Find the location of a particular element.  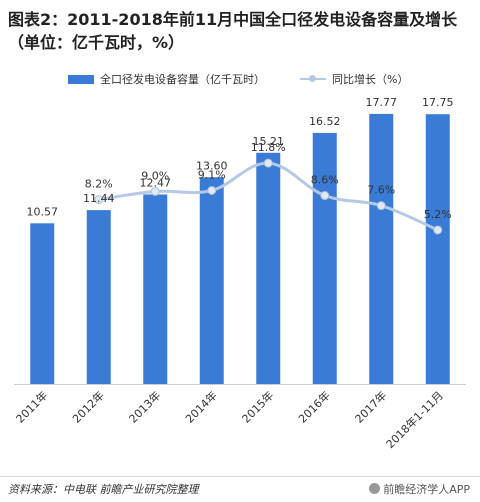

legend-line-swatch is located at coordinates (313, 79).